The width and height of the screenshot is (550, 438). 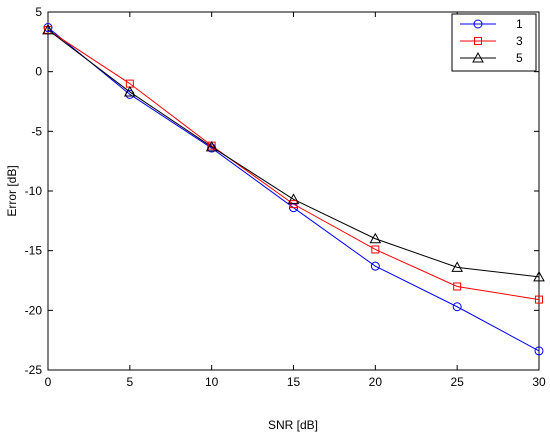 I want to click on y-tick-label: -10, so click(x=34, y=191).